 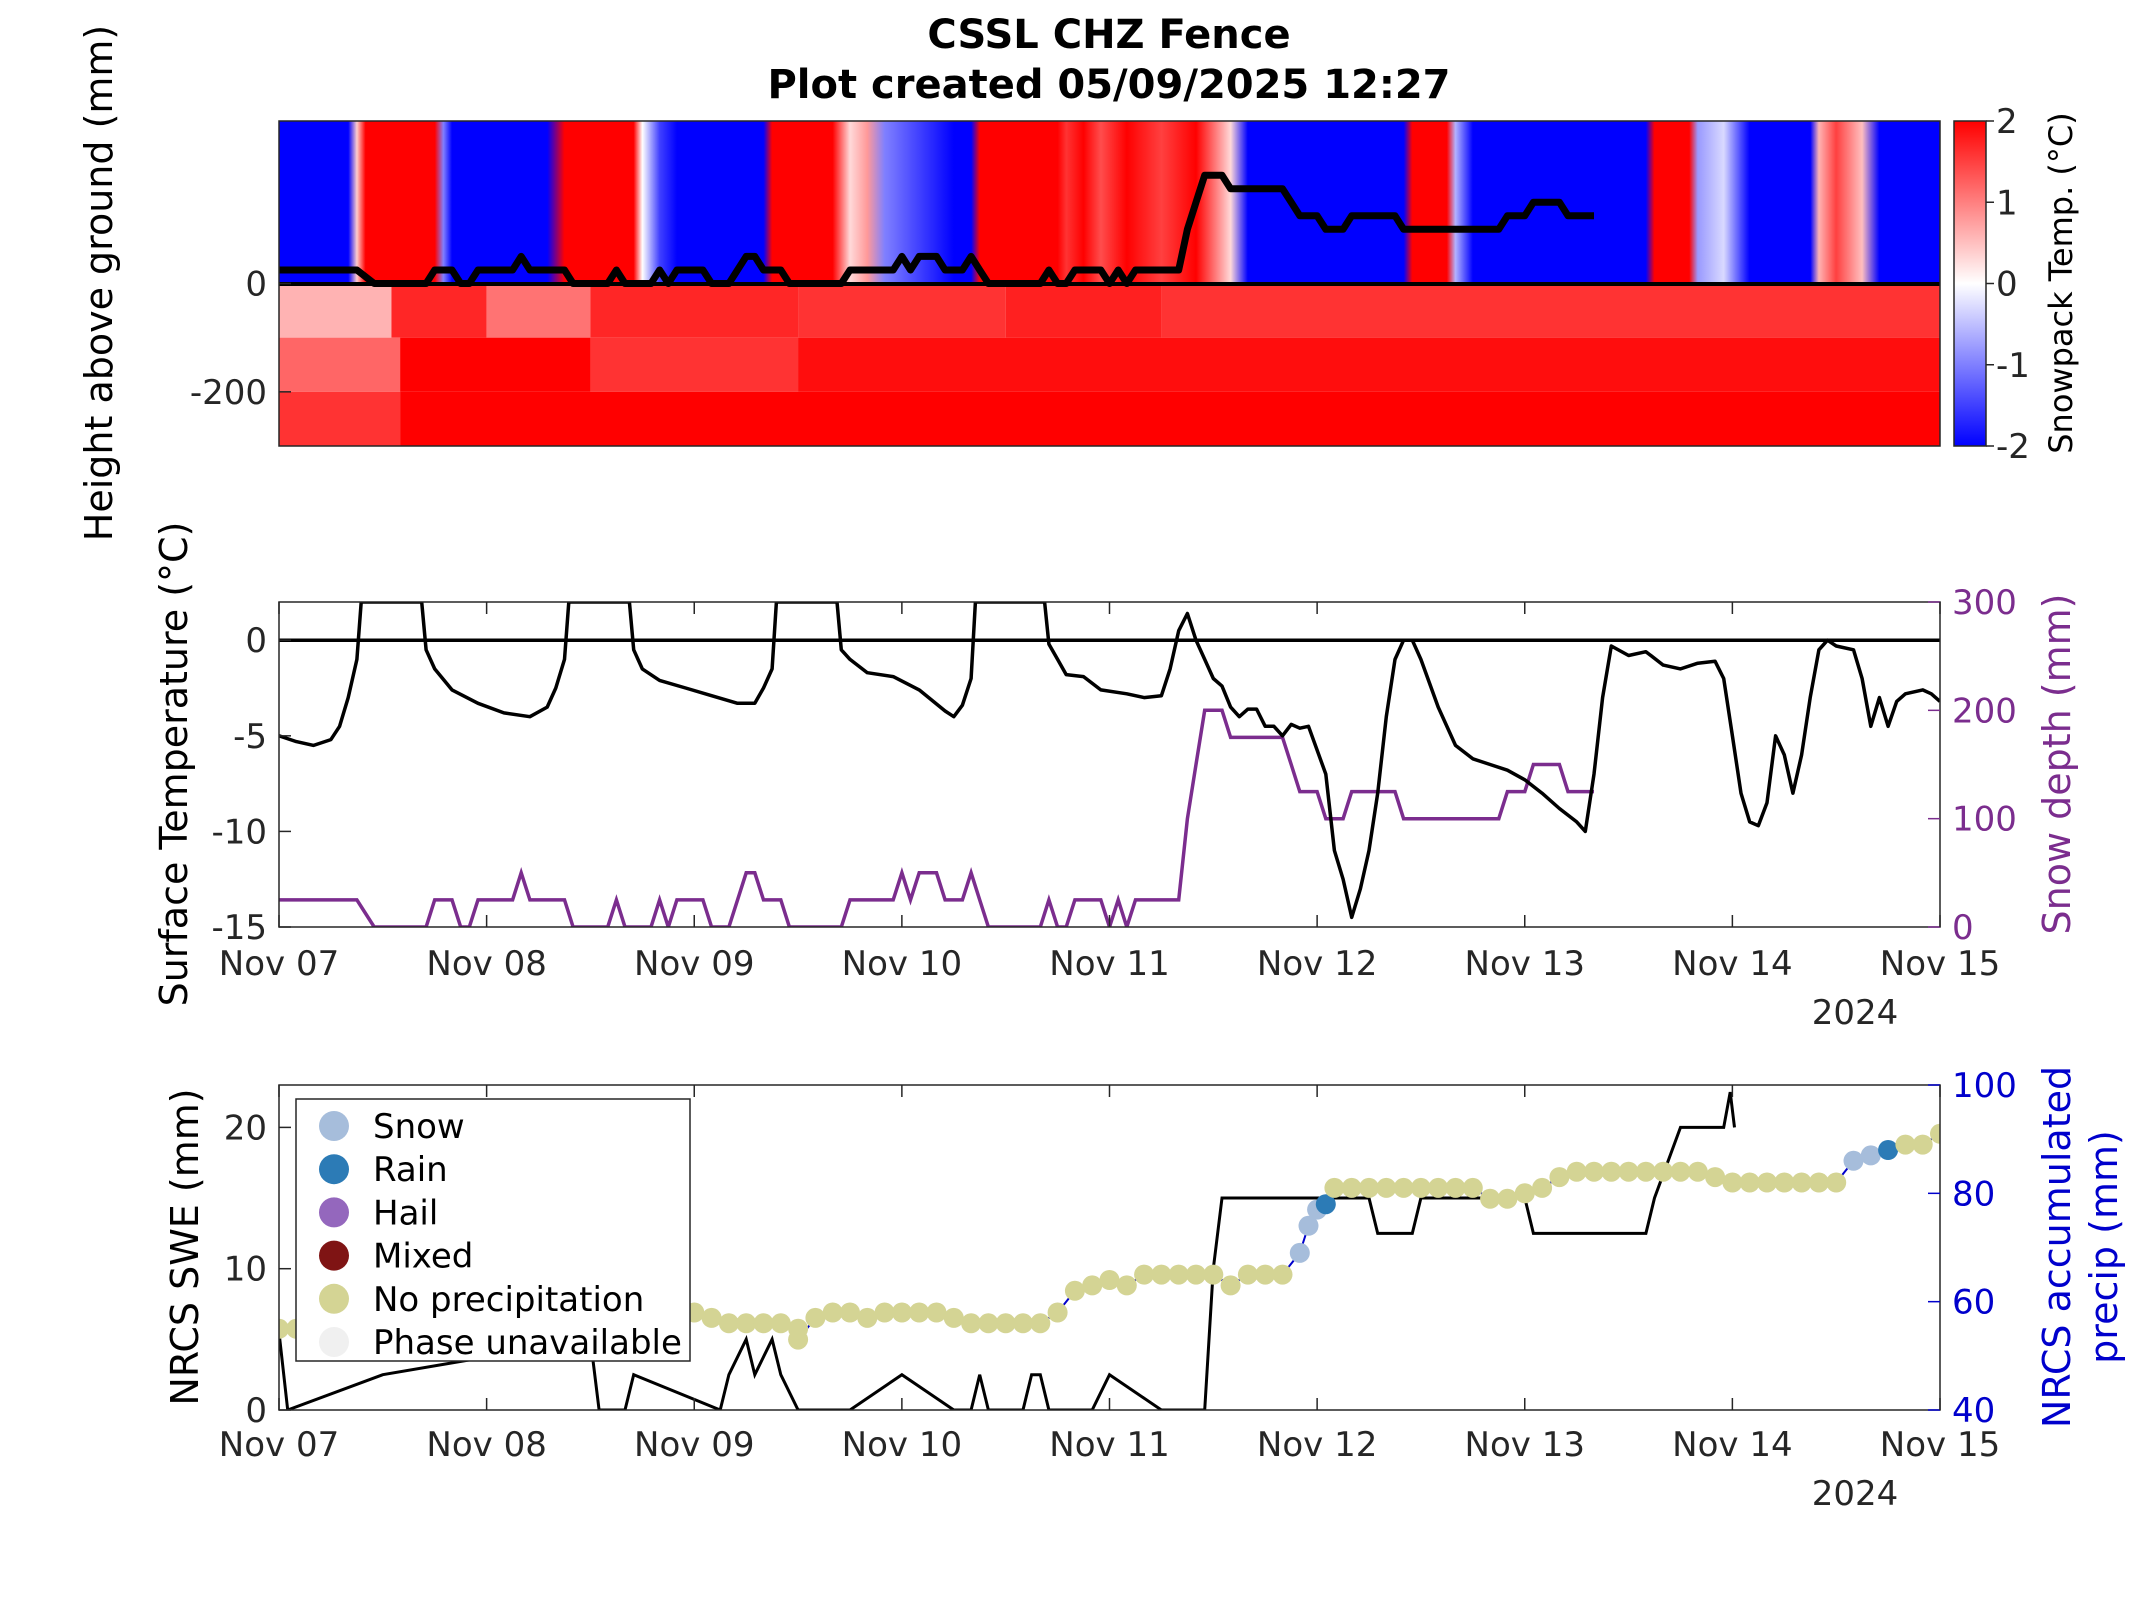 I want to click on y2-tick-label: 100, so click(x=1984, y=820).